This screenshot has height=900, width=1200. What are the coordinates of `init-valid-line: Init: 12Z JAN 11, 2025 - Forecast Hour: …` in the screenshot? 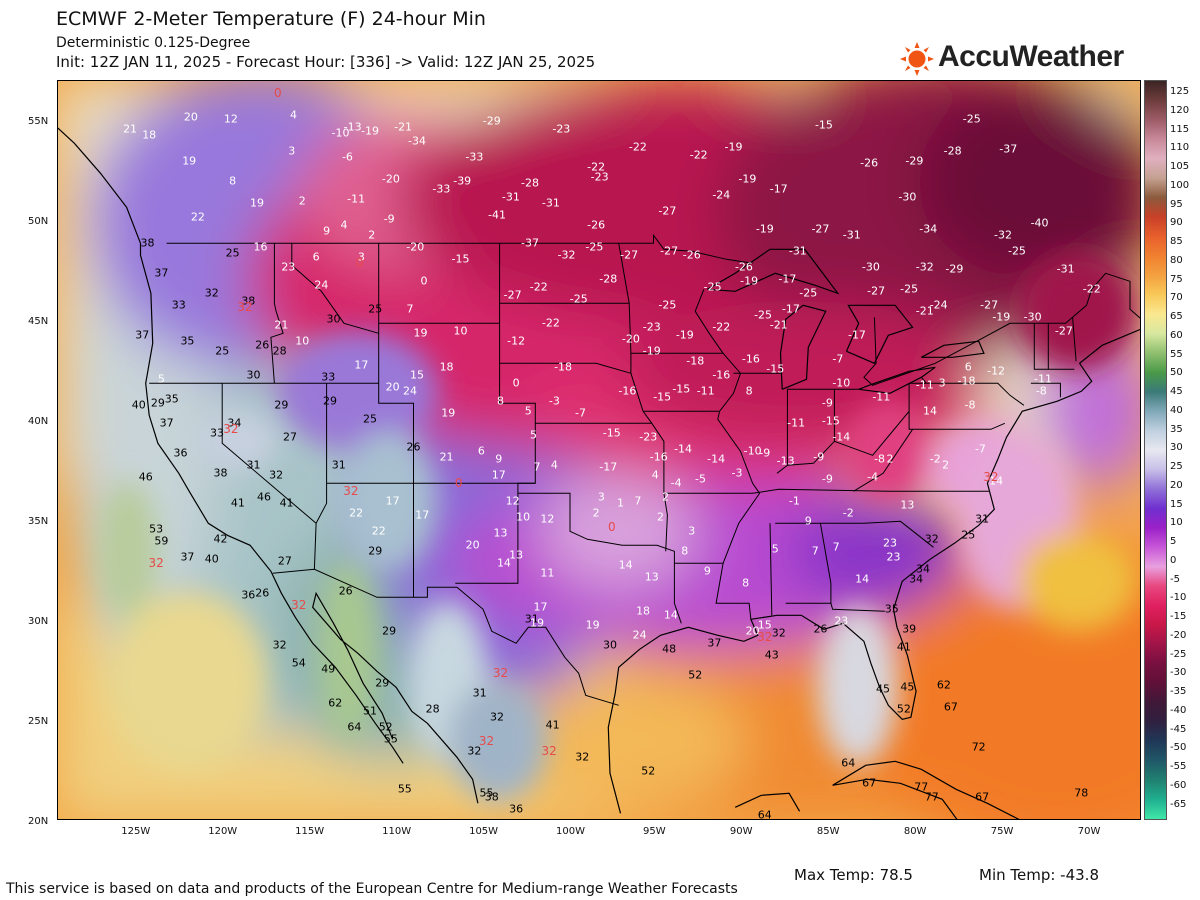 It's located at (326, 62).